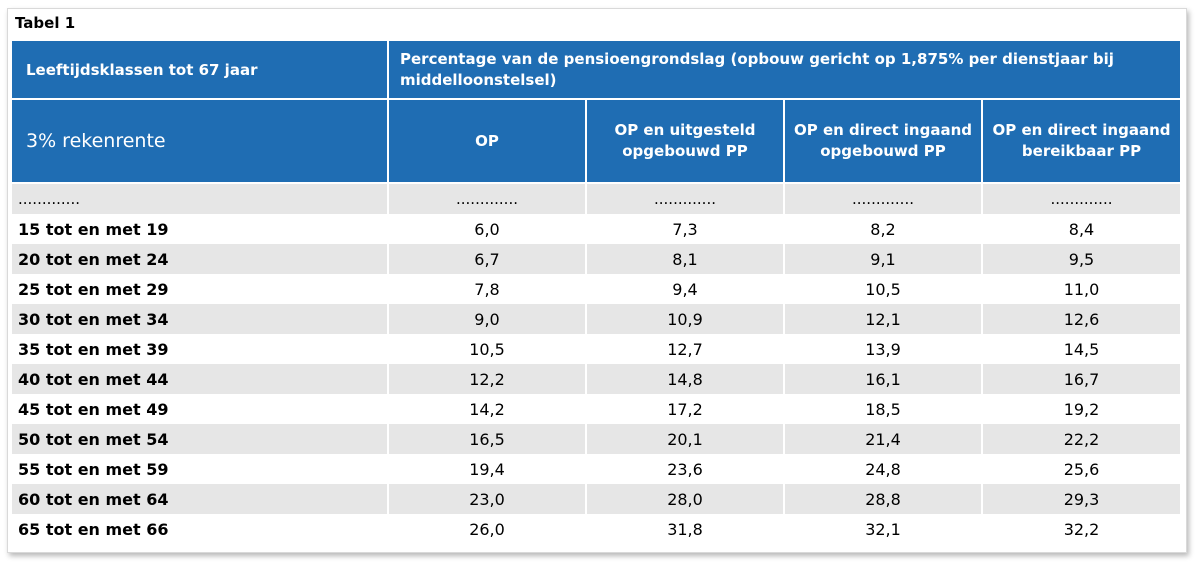 The image size is (1195, 563). What do you see at coordinates (883, 469) in the screenshot?
I see `percentage-cell: 24,8` at bounding box center [883, 469].